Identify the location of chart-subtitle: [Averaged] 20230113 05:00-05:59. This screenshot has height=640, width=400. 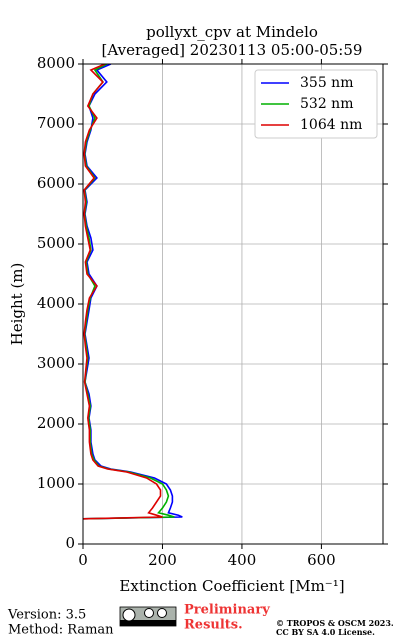
(232, 50).